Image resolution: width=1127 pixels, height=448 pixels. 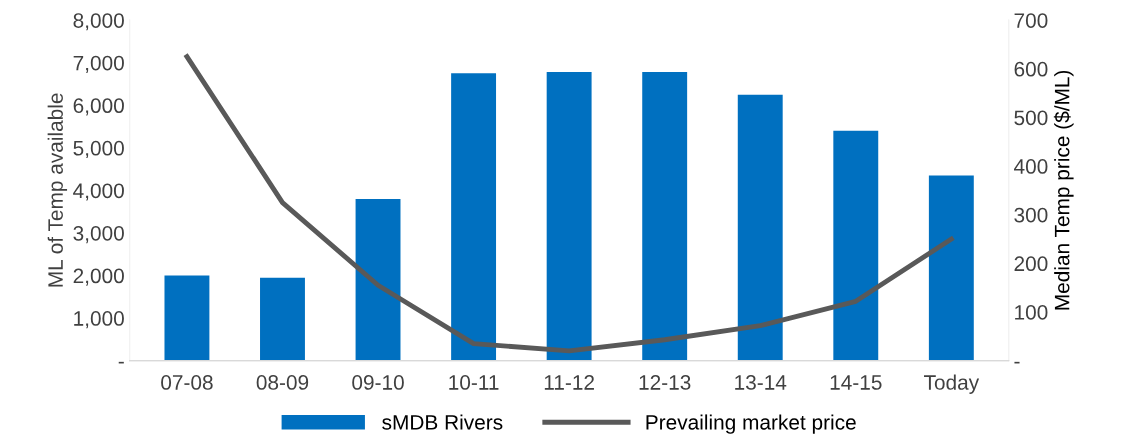 What do you see at coordinates (1063, 190) in the screenshot?
I see `y2-axis-title: Median Temp price ($/ML)` at bounding box center [1063, 190].